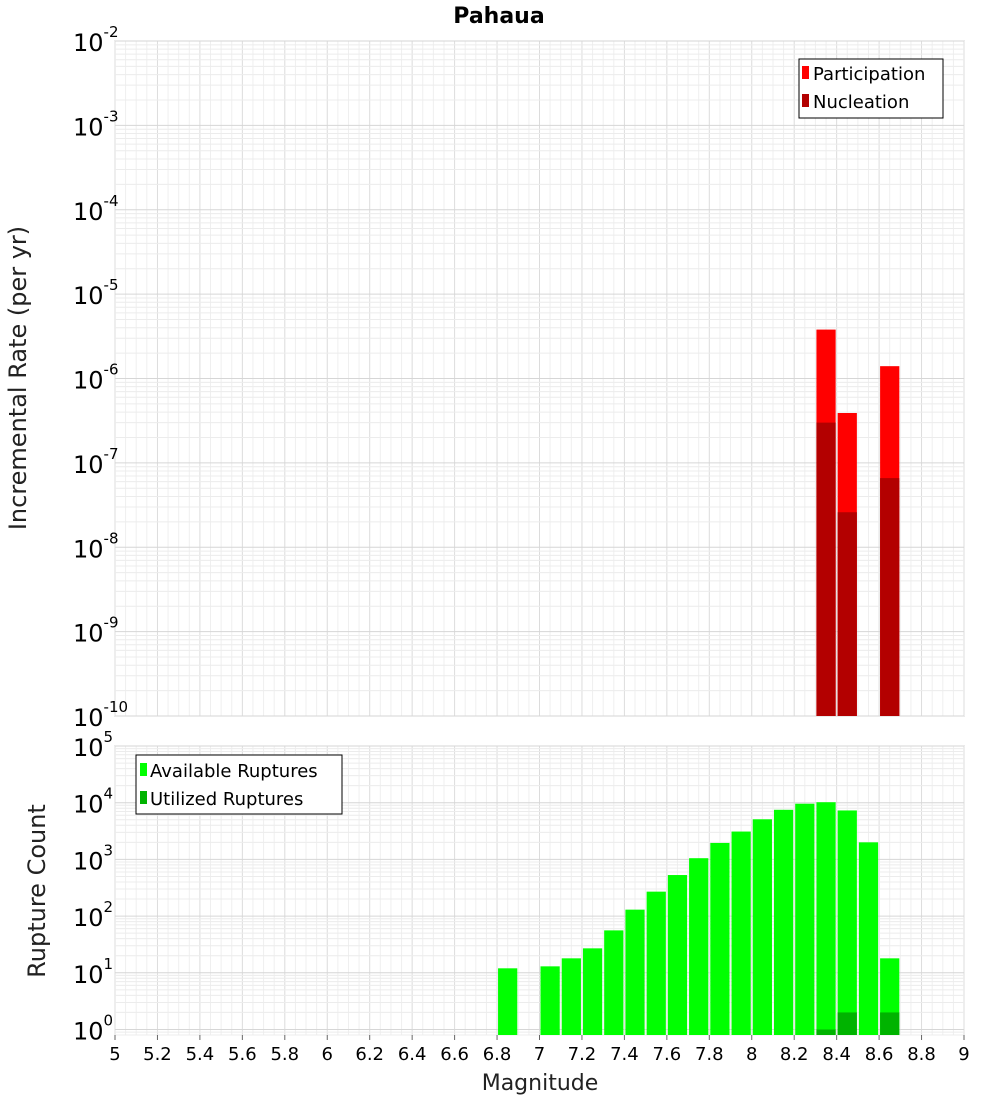 This screenshot has width=1000, height=1100. I want to click on rate-y-ticks: 10⁻¹⁰ 10⁻⁹ 10⁻⁸ 10⁻⁷ 10⁻⁶ 10⁻⁵ 10⁻⁴ 10⁻³ 10⁻², so click(100, 377).